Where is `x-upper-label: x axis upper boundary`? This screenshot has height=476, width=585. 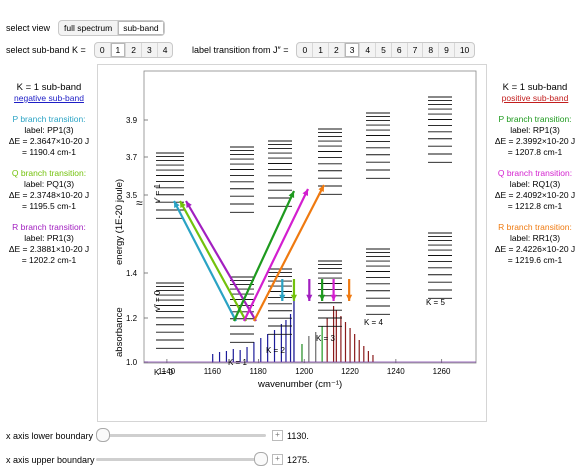
x-upper-label: x axis upper boundary is located at coordinates (50, 459).